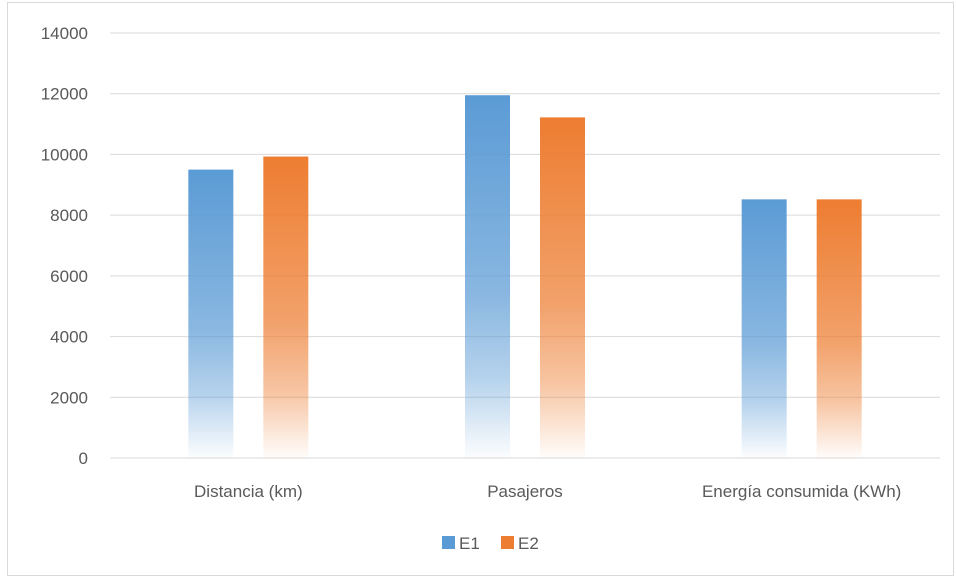 The height and width of the screenshot is (578, 956). I want to click on legend: E1 E2, so click(490, 543).